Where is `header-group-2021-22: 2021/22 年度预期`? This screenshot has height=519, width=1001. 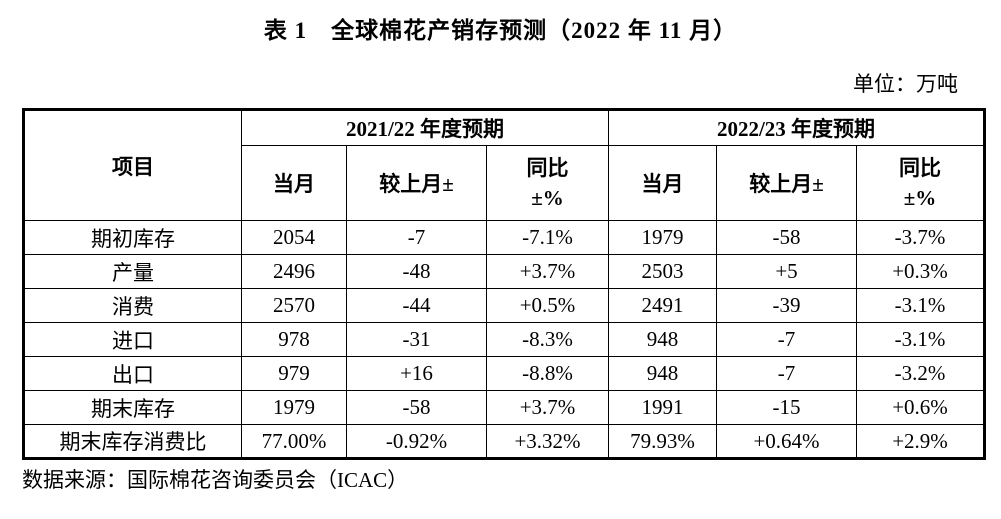
header-group-2021-22: 2021/22 年度预期 is located at coordinates (425, 127).